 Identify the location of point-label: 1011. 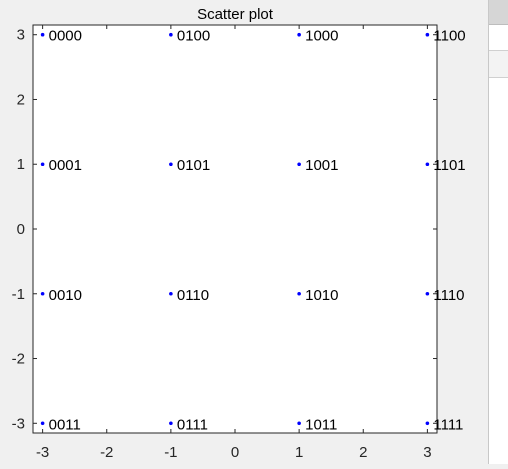
(321, 424).